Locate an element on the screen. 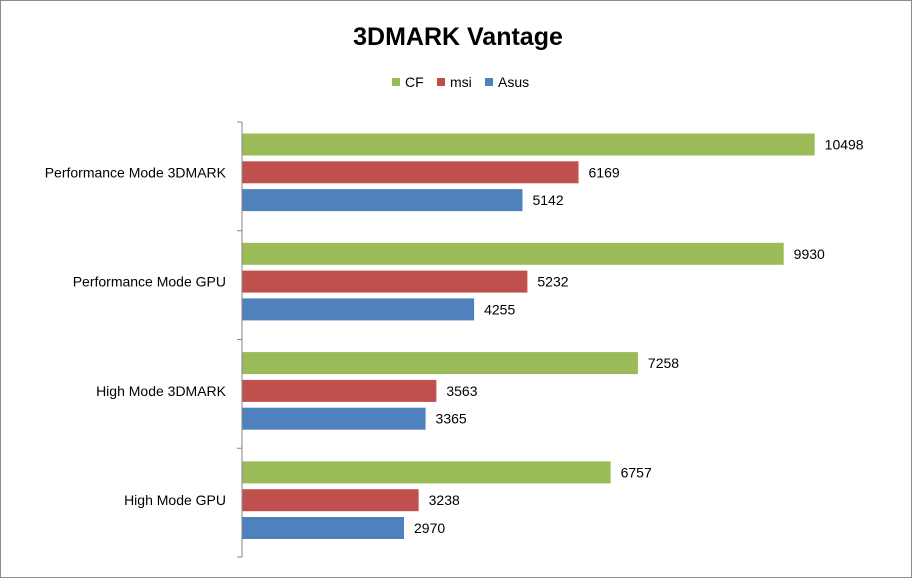  legend: CF msi Asus is located at coordinates (460, 82).